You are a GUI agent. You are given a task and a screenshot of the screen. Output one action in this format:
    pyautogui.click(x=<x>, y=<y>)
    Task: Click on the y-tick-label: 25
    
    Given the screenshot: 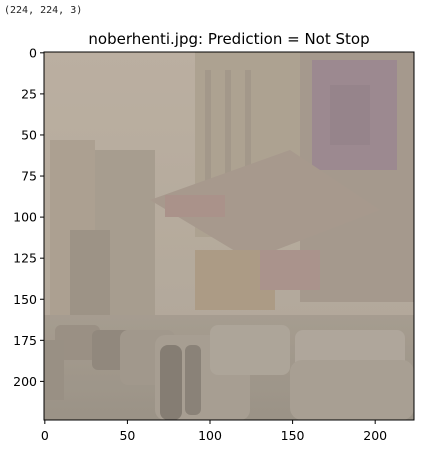 What is the action you would take?
    pyautogui.click(x=29, y=93)
    